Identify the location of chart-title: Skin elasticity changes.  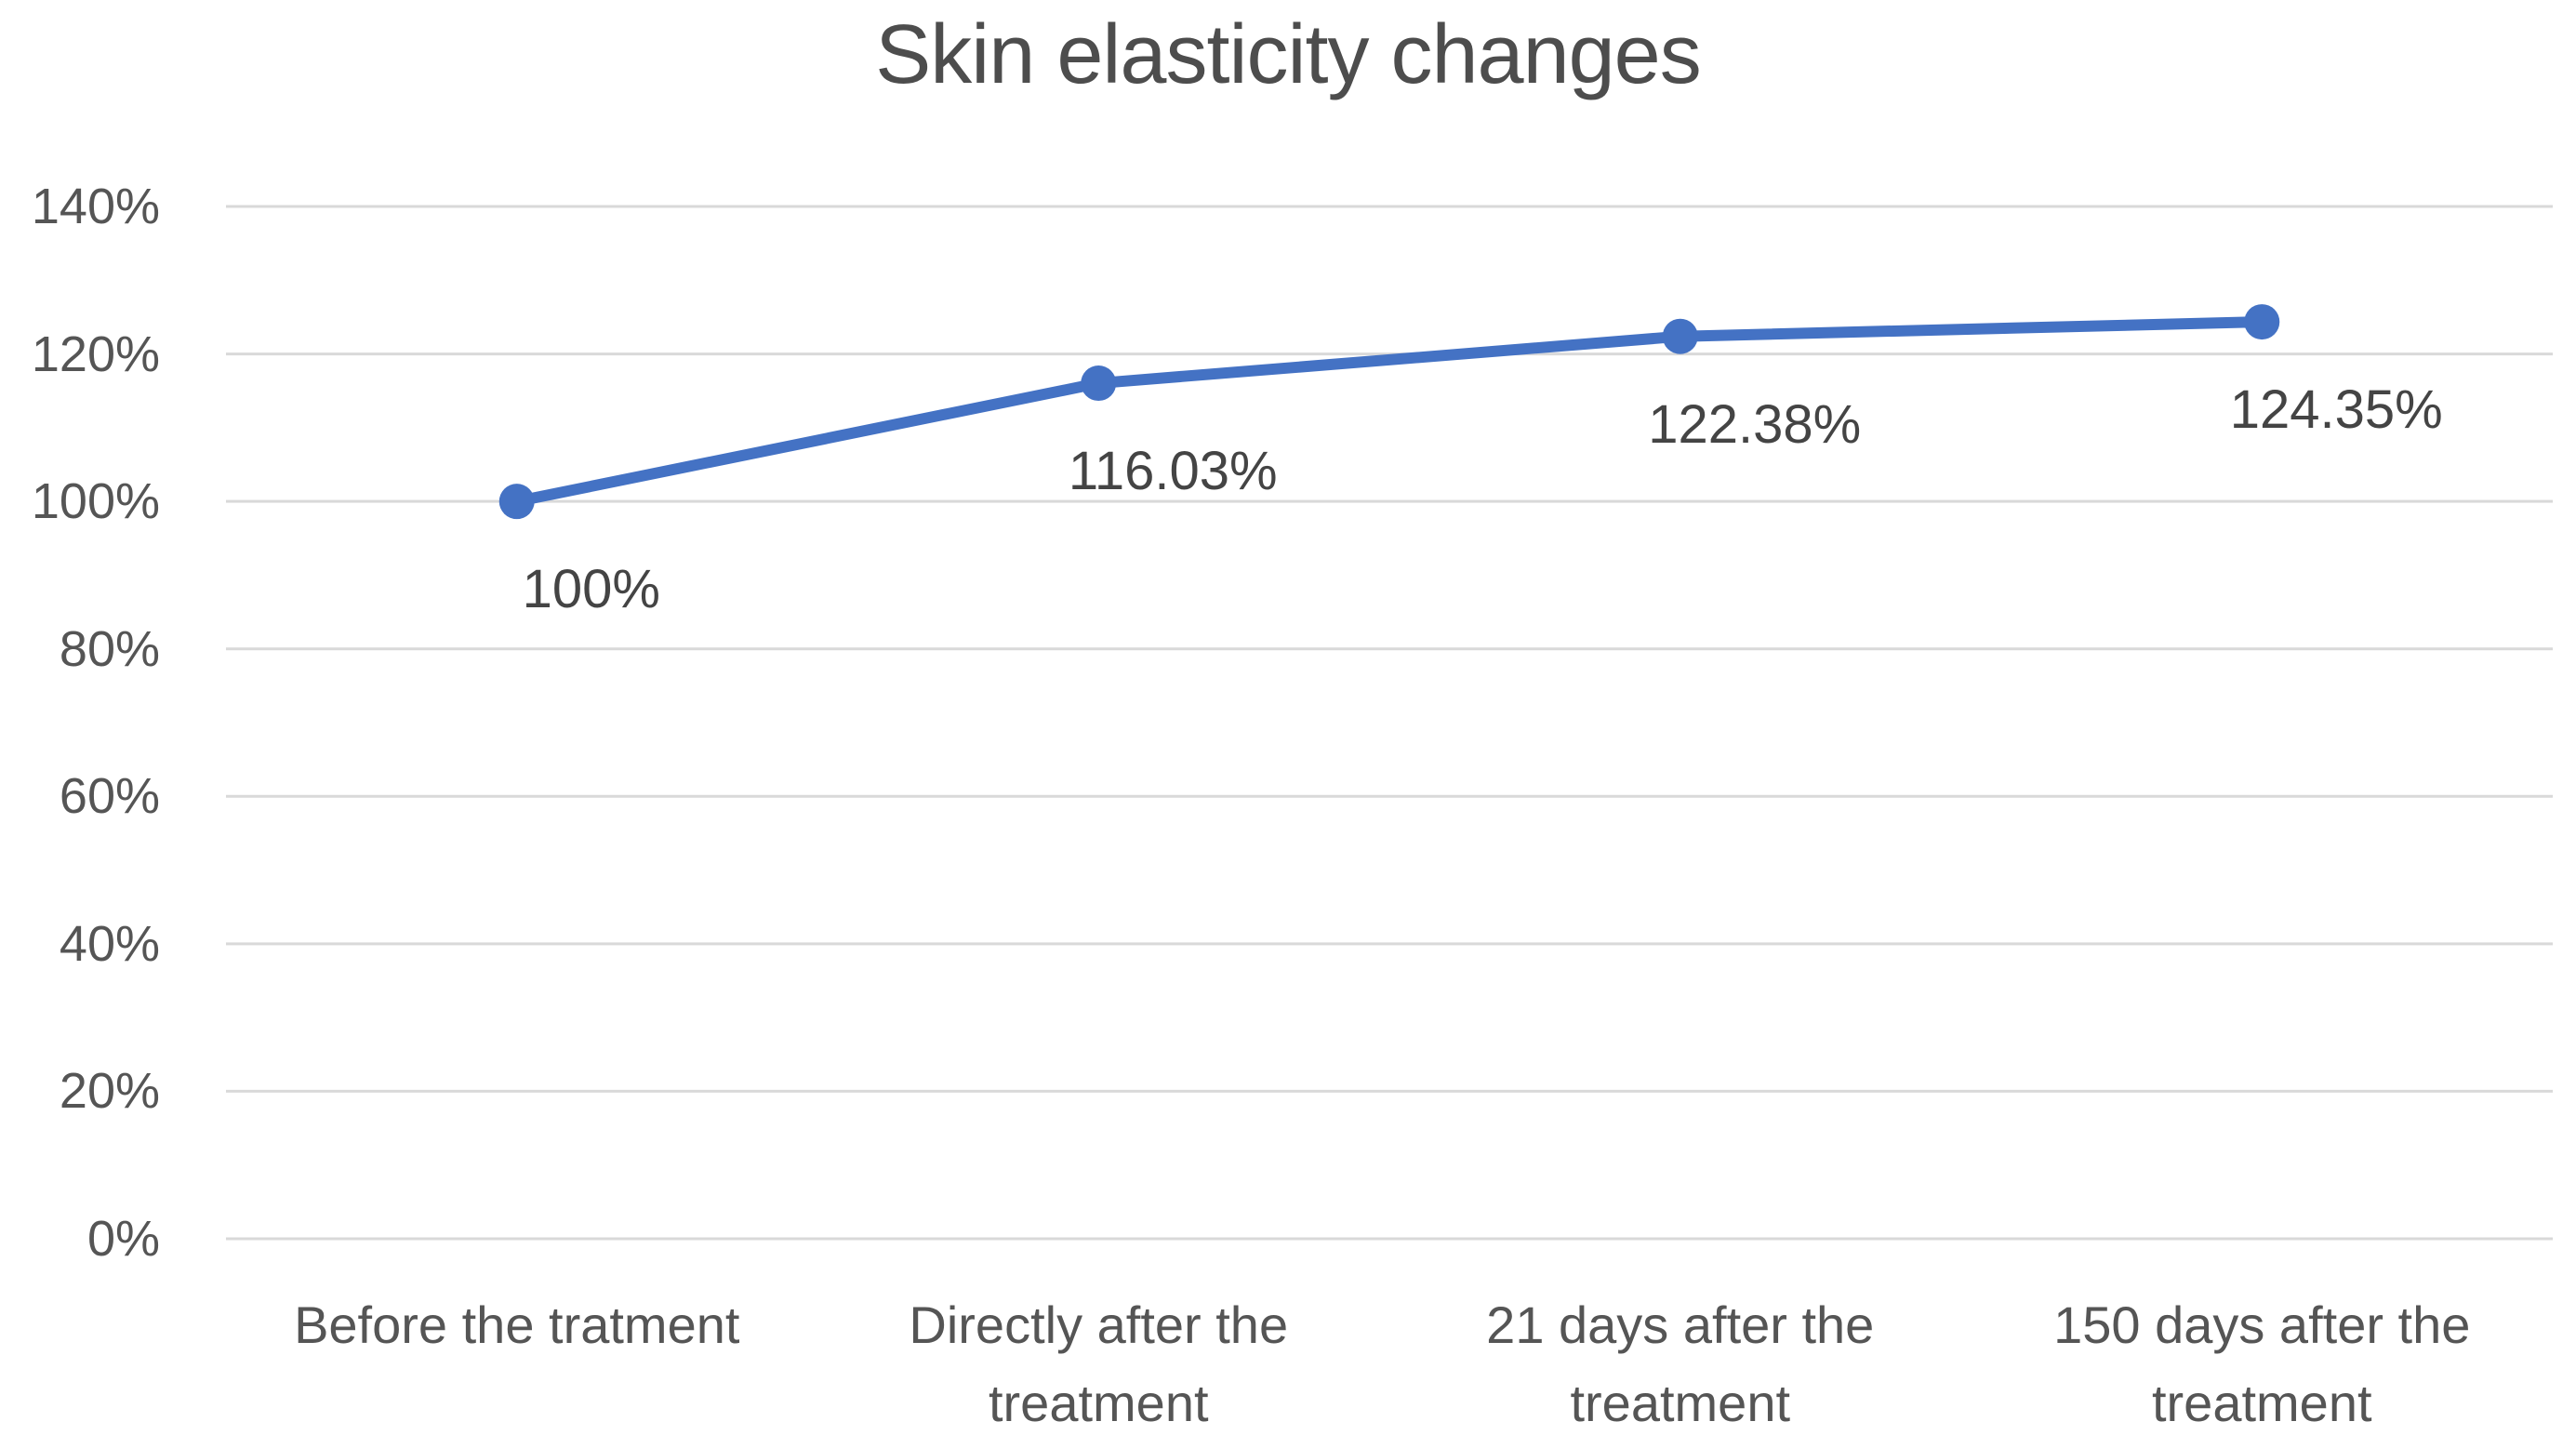
(1288, 54).